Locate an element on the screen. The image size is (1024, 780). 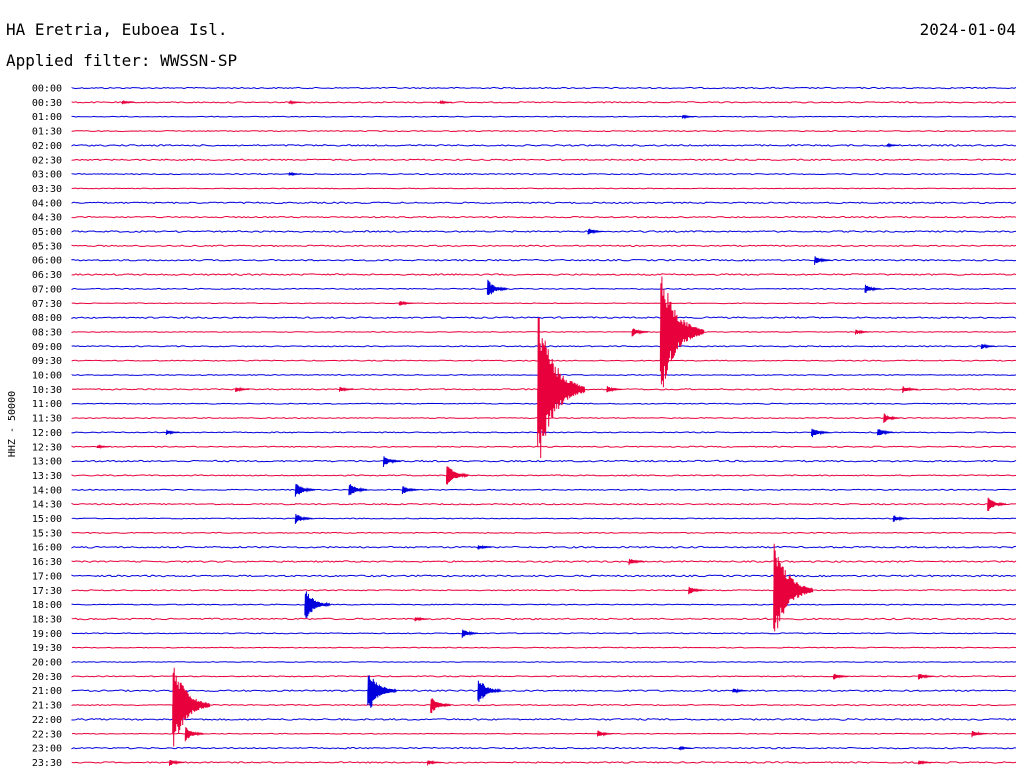
time-tick-label: 18:30 is located at coordinates (47, 619).